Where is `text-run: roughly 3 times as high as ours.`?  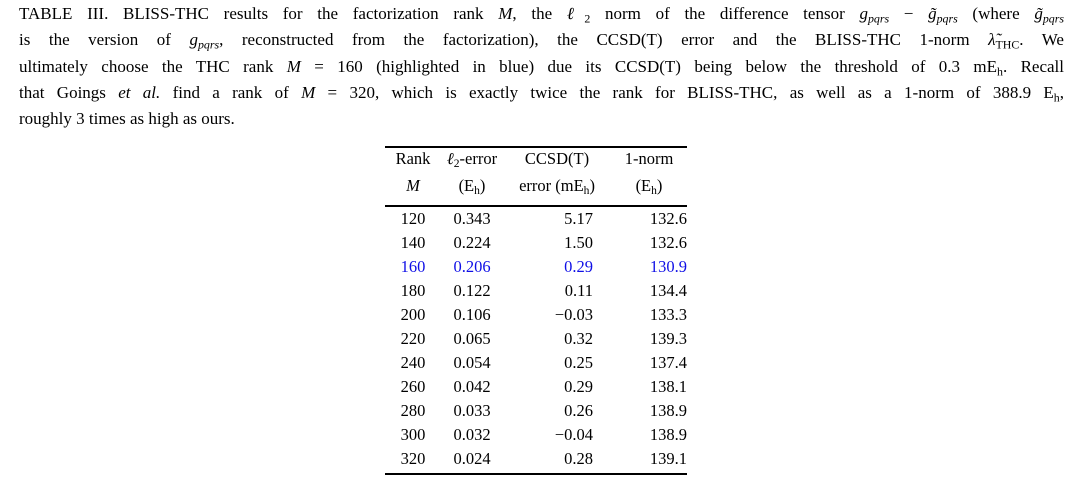
text-run: roughly 3 times as high as ours. is located at coordinates (127, 119).